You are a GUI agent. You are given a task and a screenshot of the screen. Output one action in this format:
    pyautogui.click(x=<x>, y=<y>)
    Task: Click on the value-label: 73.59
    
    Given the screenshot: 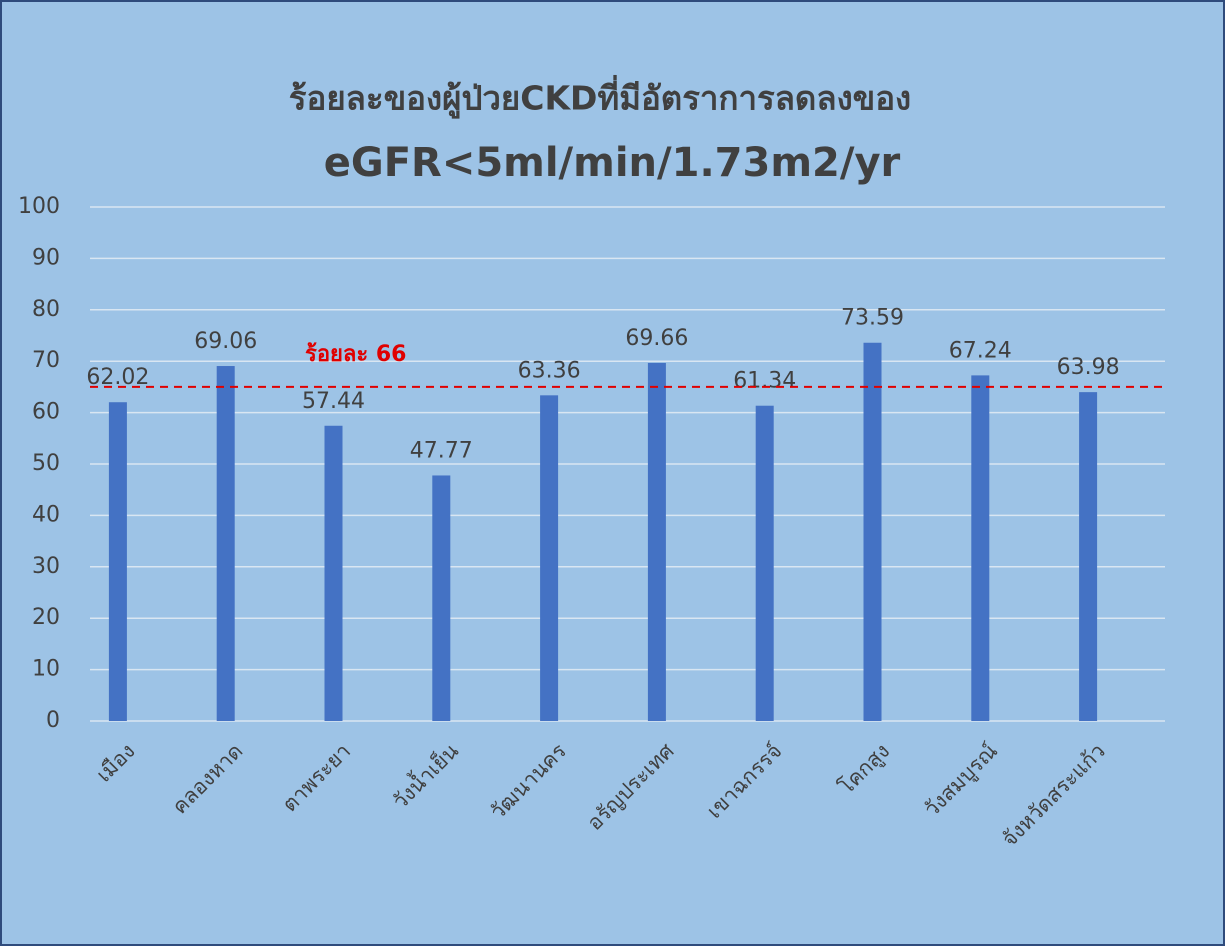 What is the action you would take?
    pyautogui.click(x=872, y=318)
    